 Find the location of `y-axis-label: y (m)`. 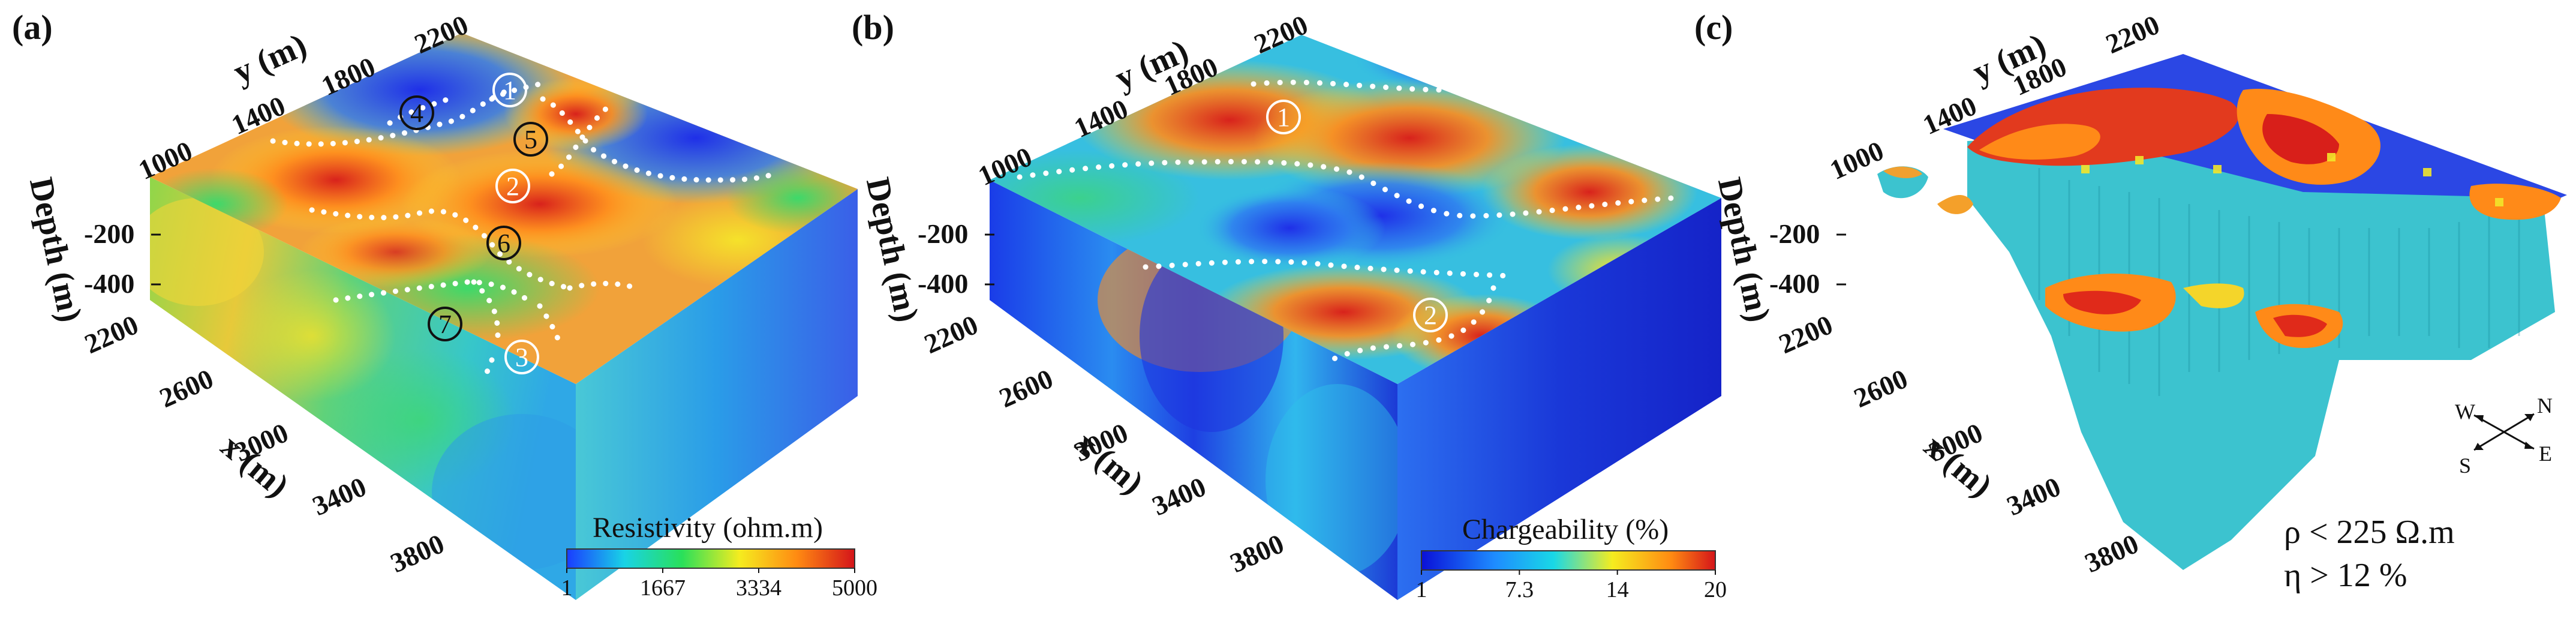

y-axis-label: y (m) is located at coordinates (270, 58).